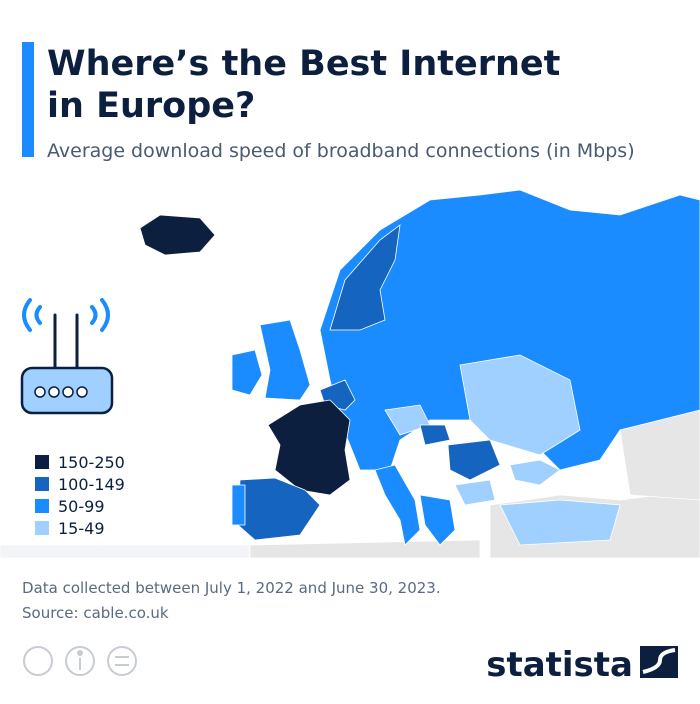 The height and width of the screenshot is (704, 700). Describe the element at coordinates (67, 356) in the screenshot. I see `router-icon` at that location.